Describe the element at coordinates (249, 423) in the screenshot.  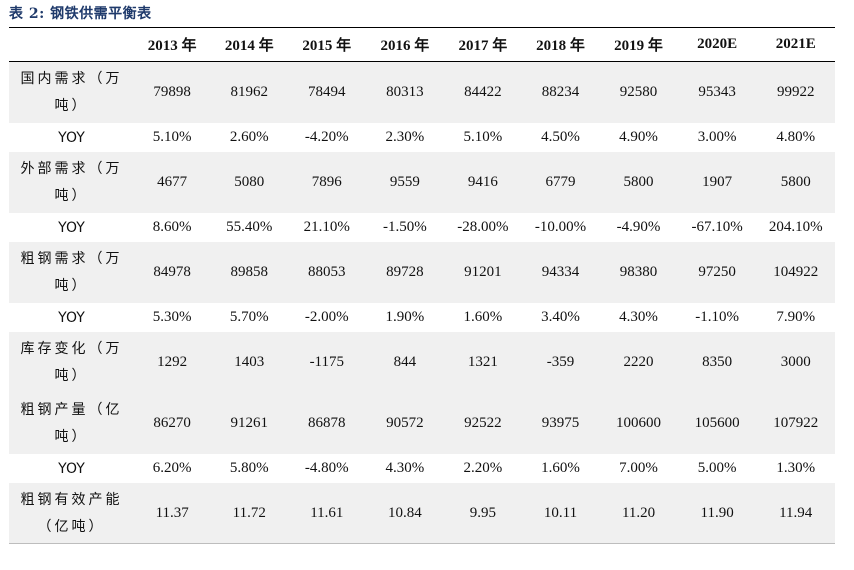
I see `table-cell: 91261` at that location.